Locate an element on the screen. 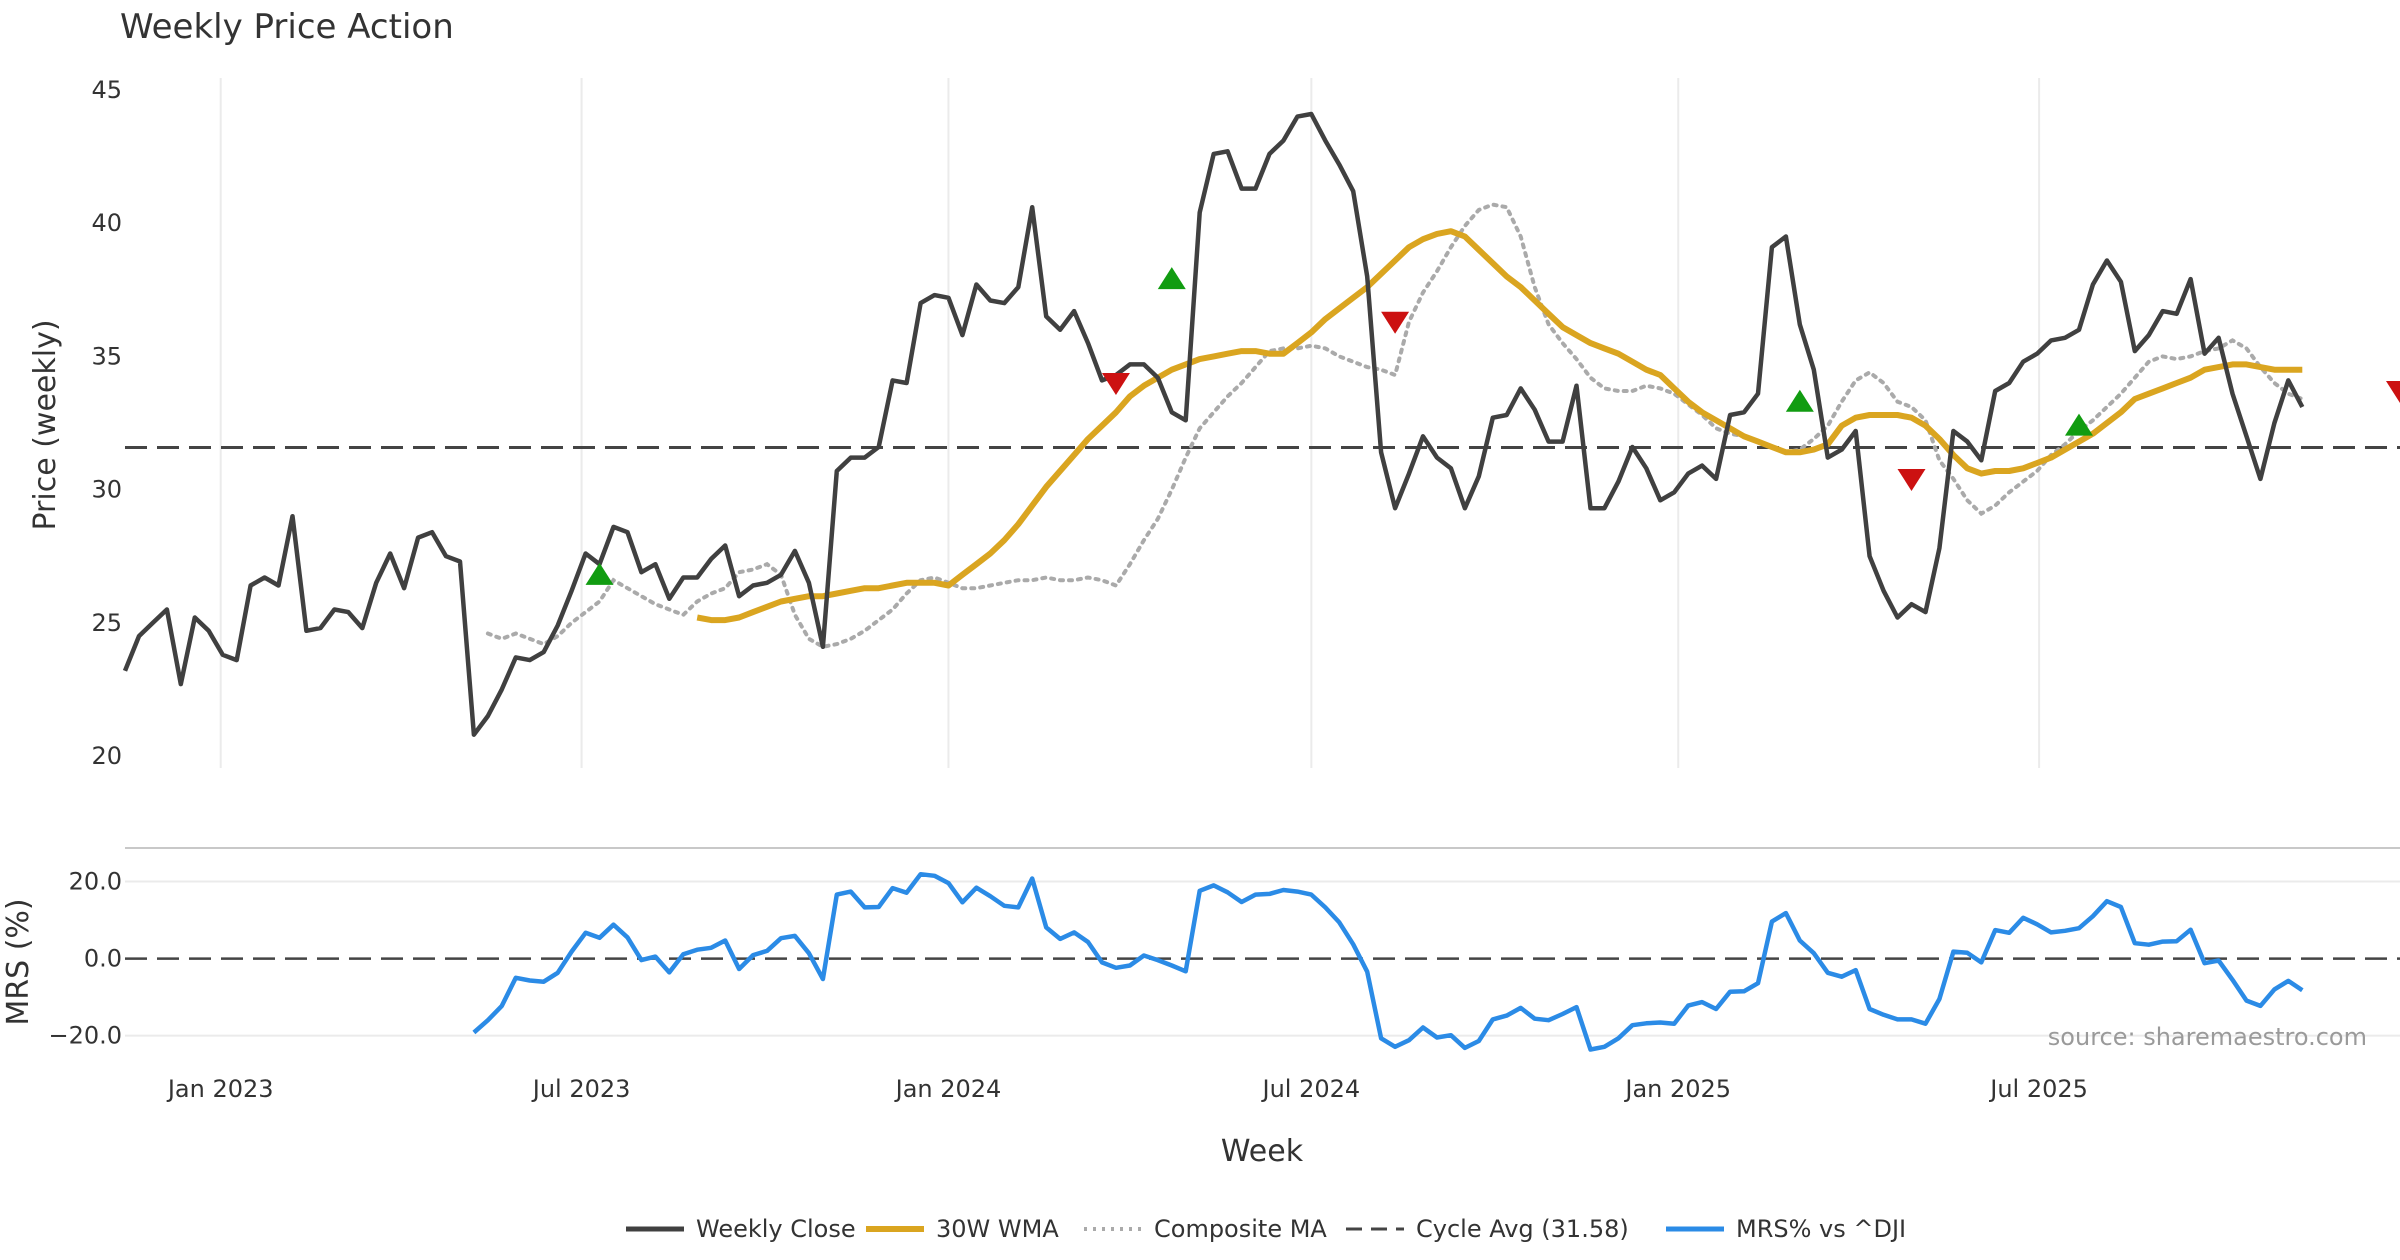 The height and width of the screenshot is (1260, 2400). price-y-axis-title: Price (weekly) is located at coordinates (45, 424).